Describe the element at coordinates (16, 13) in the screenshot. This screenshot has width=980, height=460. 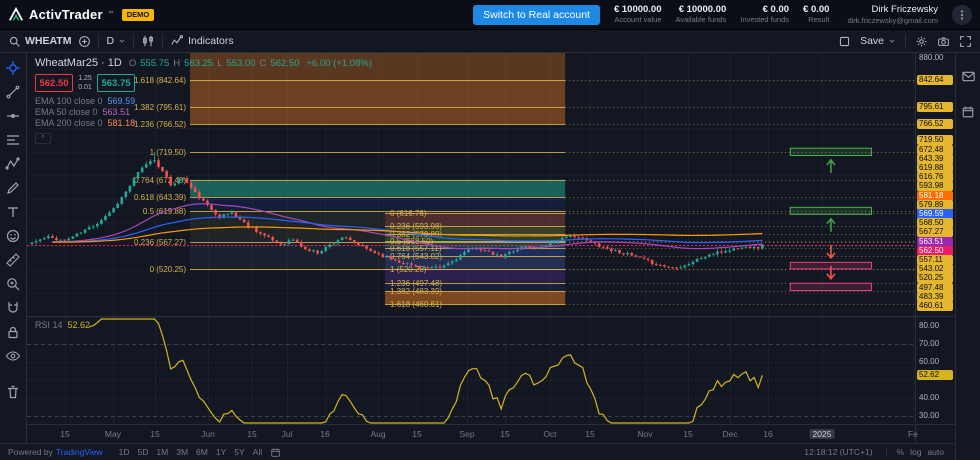
I see `activtrader-logo-icon` at that location.